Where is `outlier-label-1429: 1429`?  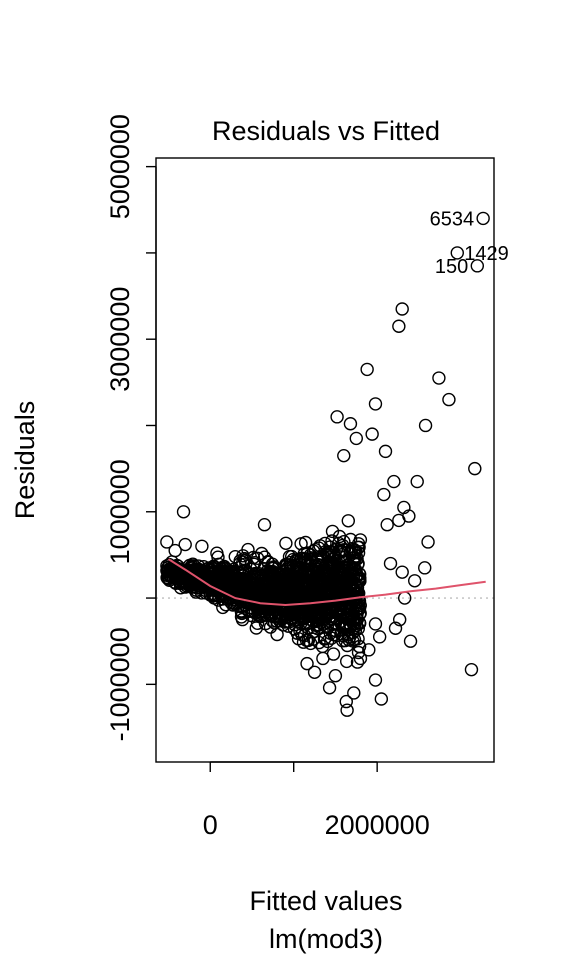
outlier-label-1429: 1429 is located at coordinates (486, 254).